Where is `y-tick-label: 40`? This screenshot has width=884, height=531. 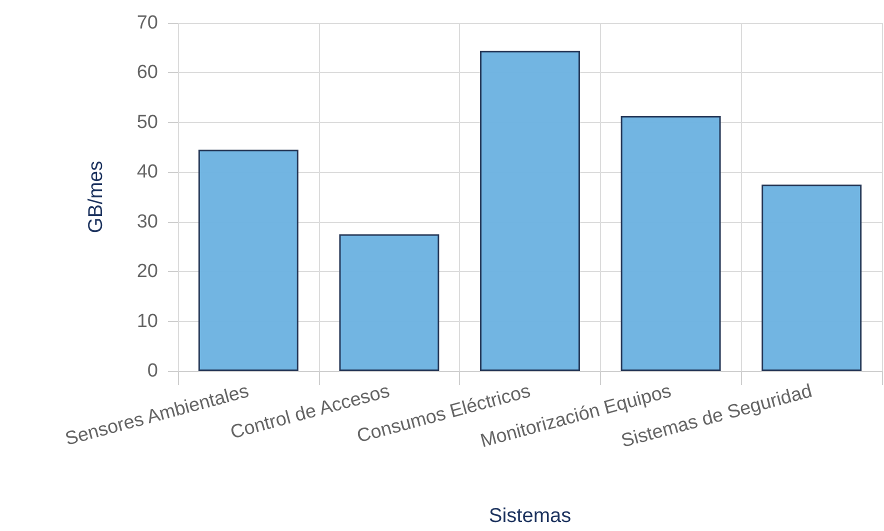
y-tick-label: 40 is located at coordinates (147, 172).